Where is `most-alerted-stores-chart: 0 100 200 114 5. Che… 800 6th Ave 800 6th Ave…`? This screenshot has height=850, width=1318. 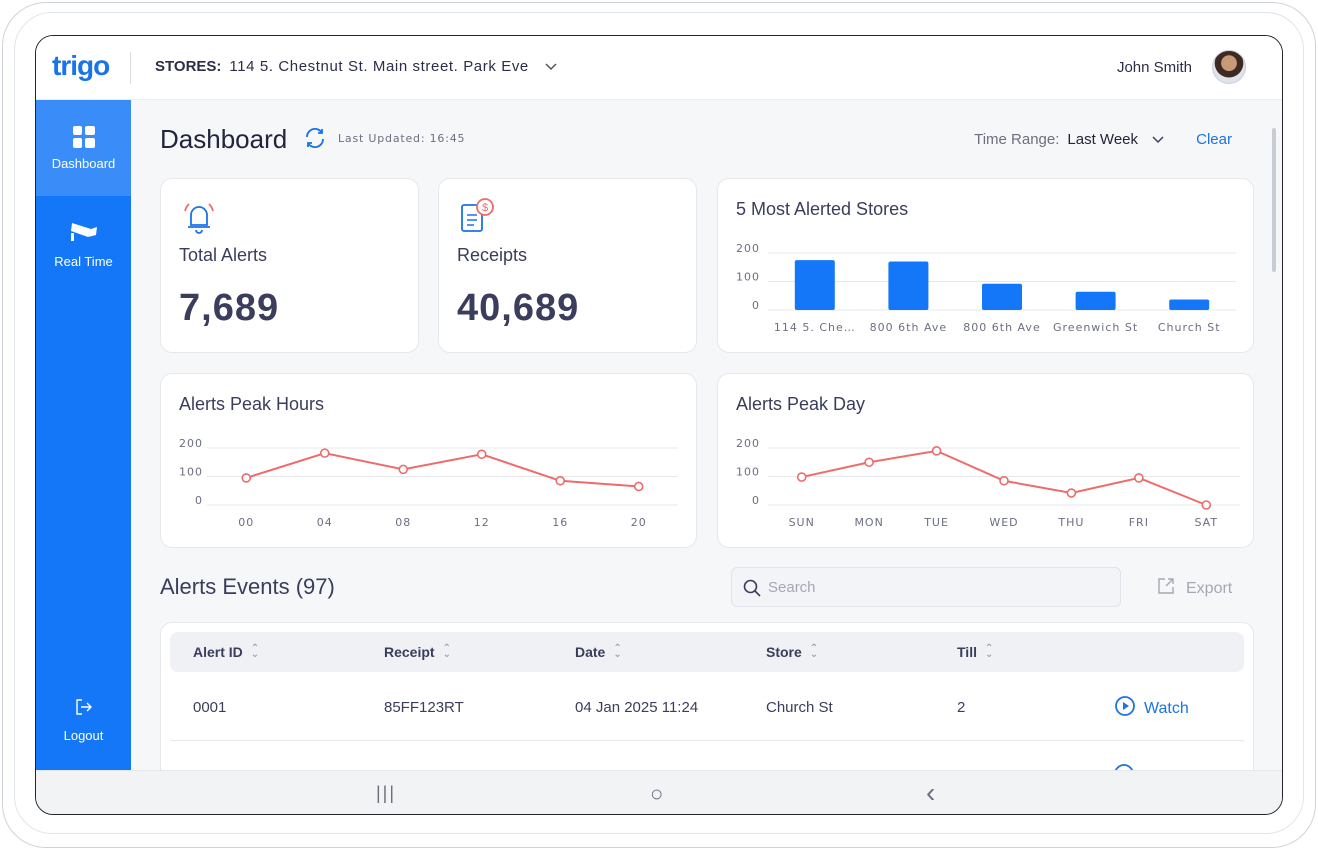 most-alerted-stores-chart: 0 100 200 114 5. Che… 800 6th Ave 800 6th Ave… is located at coordinates (986, 288).